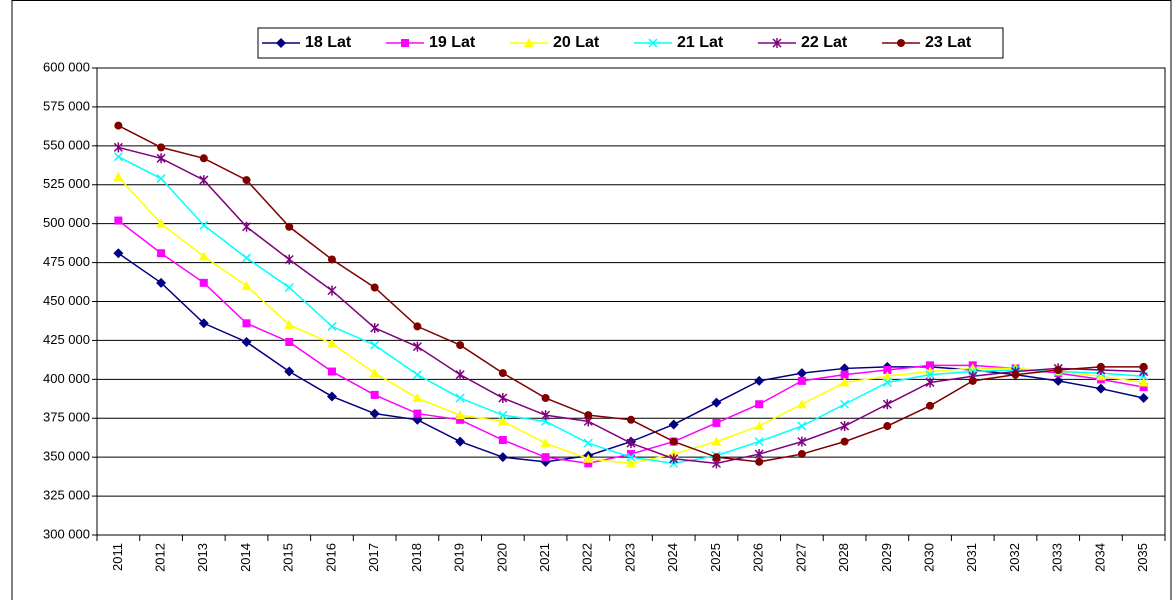  I want to click on legend-label: 22 Lat, so click(824, 42).